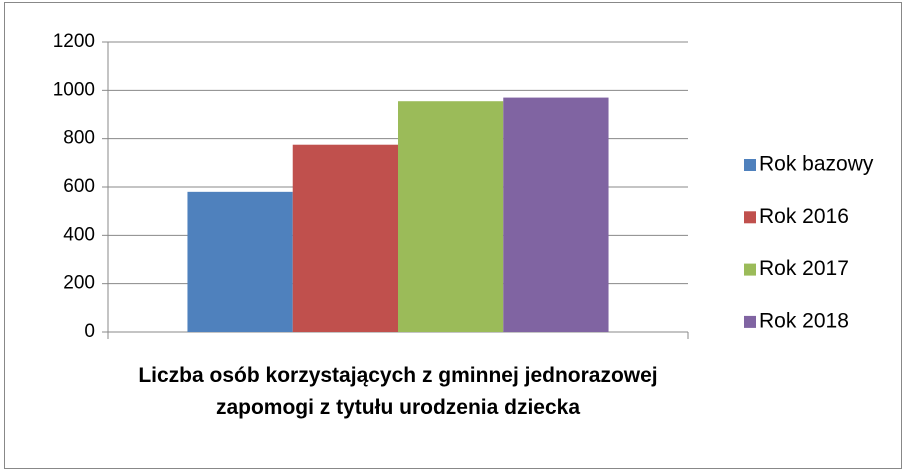 The width and height of the screenshot is (906, 472). What do you see at coordinates (79, 186) in the screenshot?
I see `y-tick-label: 600` at bounding box center [79, 186].